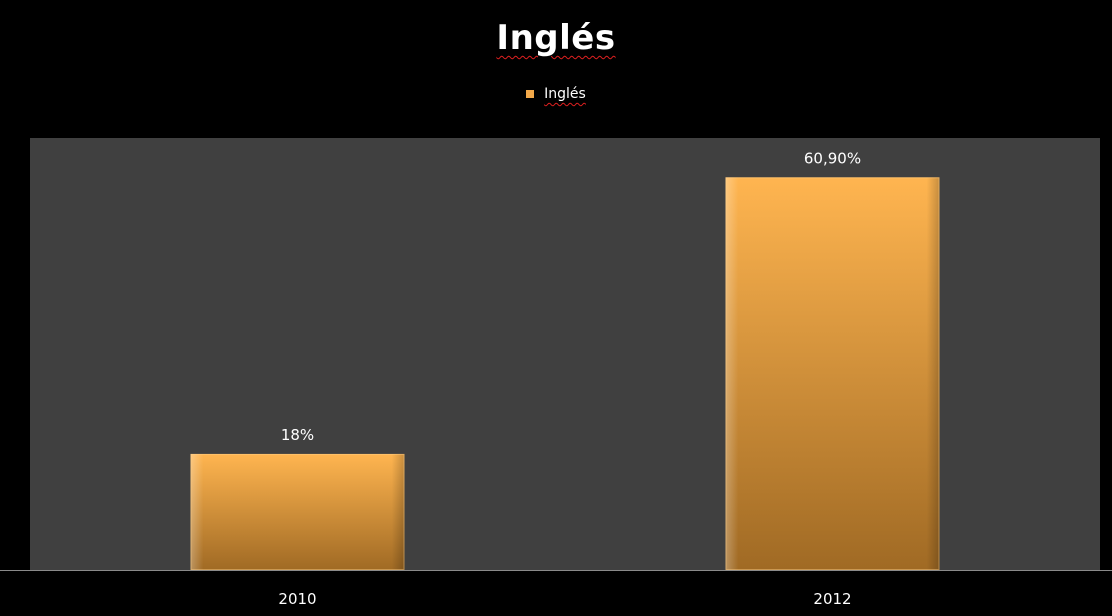 Image resolution: width=1112 pixels, height=616 pixels. What do you see at coordinates (832, 158) in the screenshot?
I see `data-label-2012: 60,90%` at bounding box center [832, 158].